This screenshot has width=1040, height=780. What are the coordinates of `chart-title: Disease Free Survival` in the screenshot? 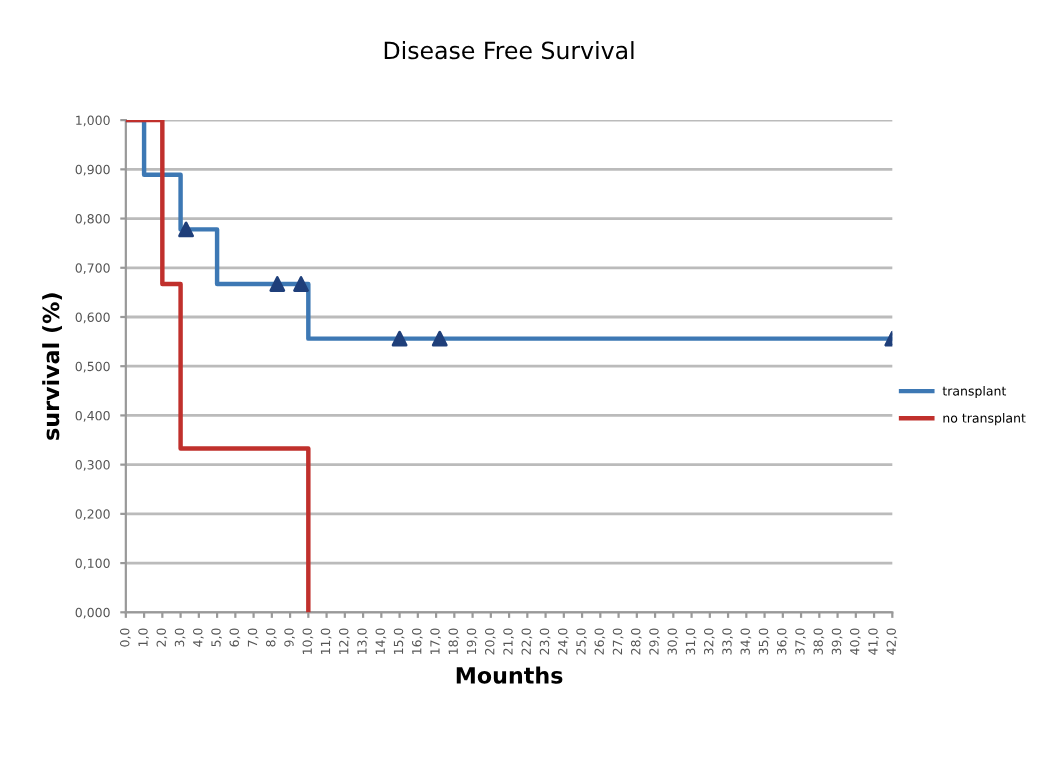 It's located at (509, 50).